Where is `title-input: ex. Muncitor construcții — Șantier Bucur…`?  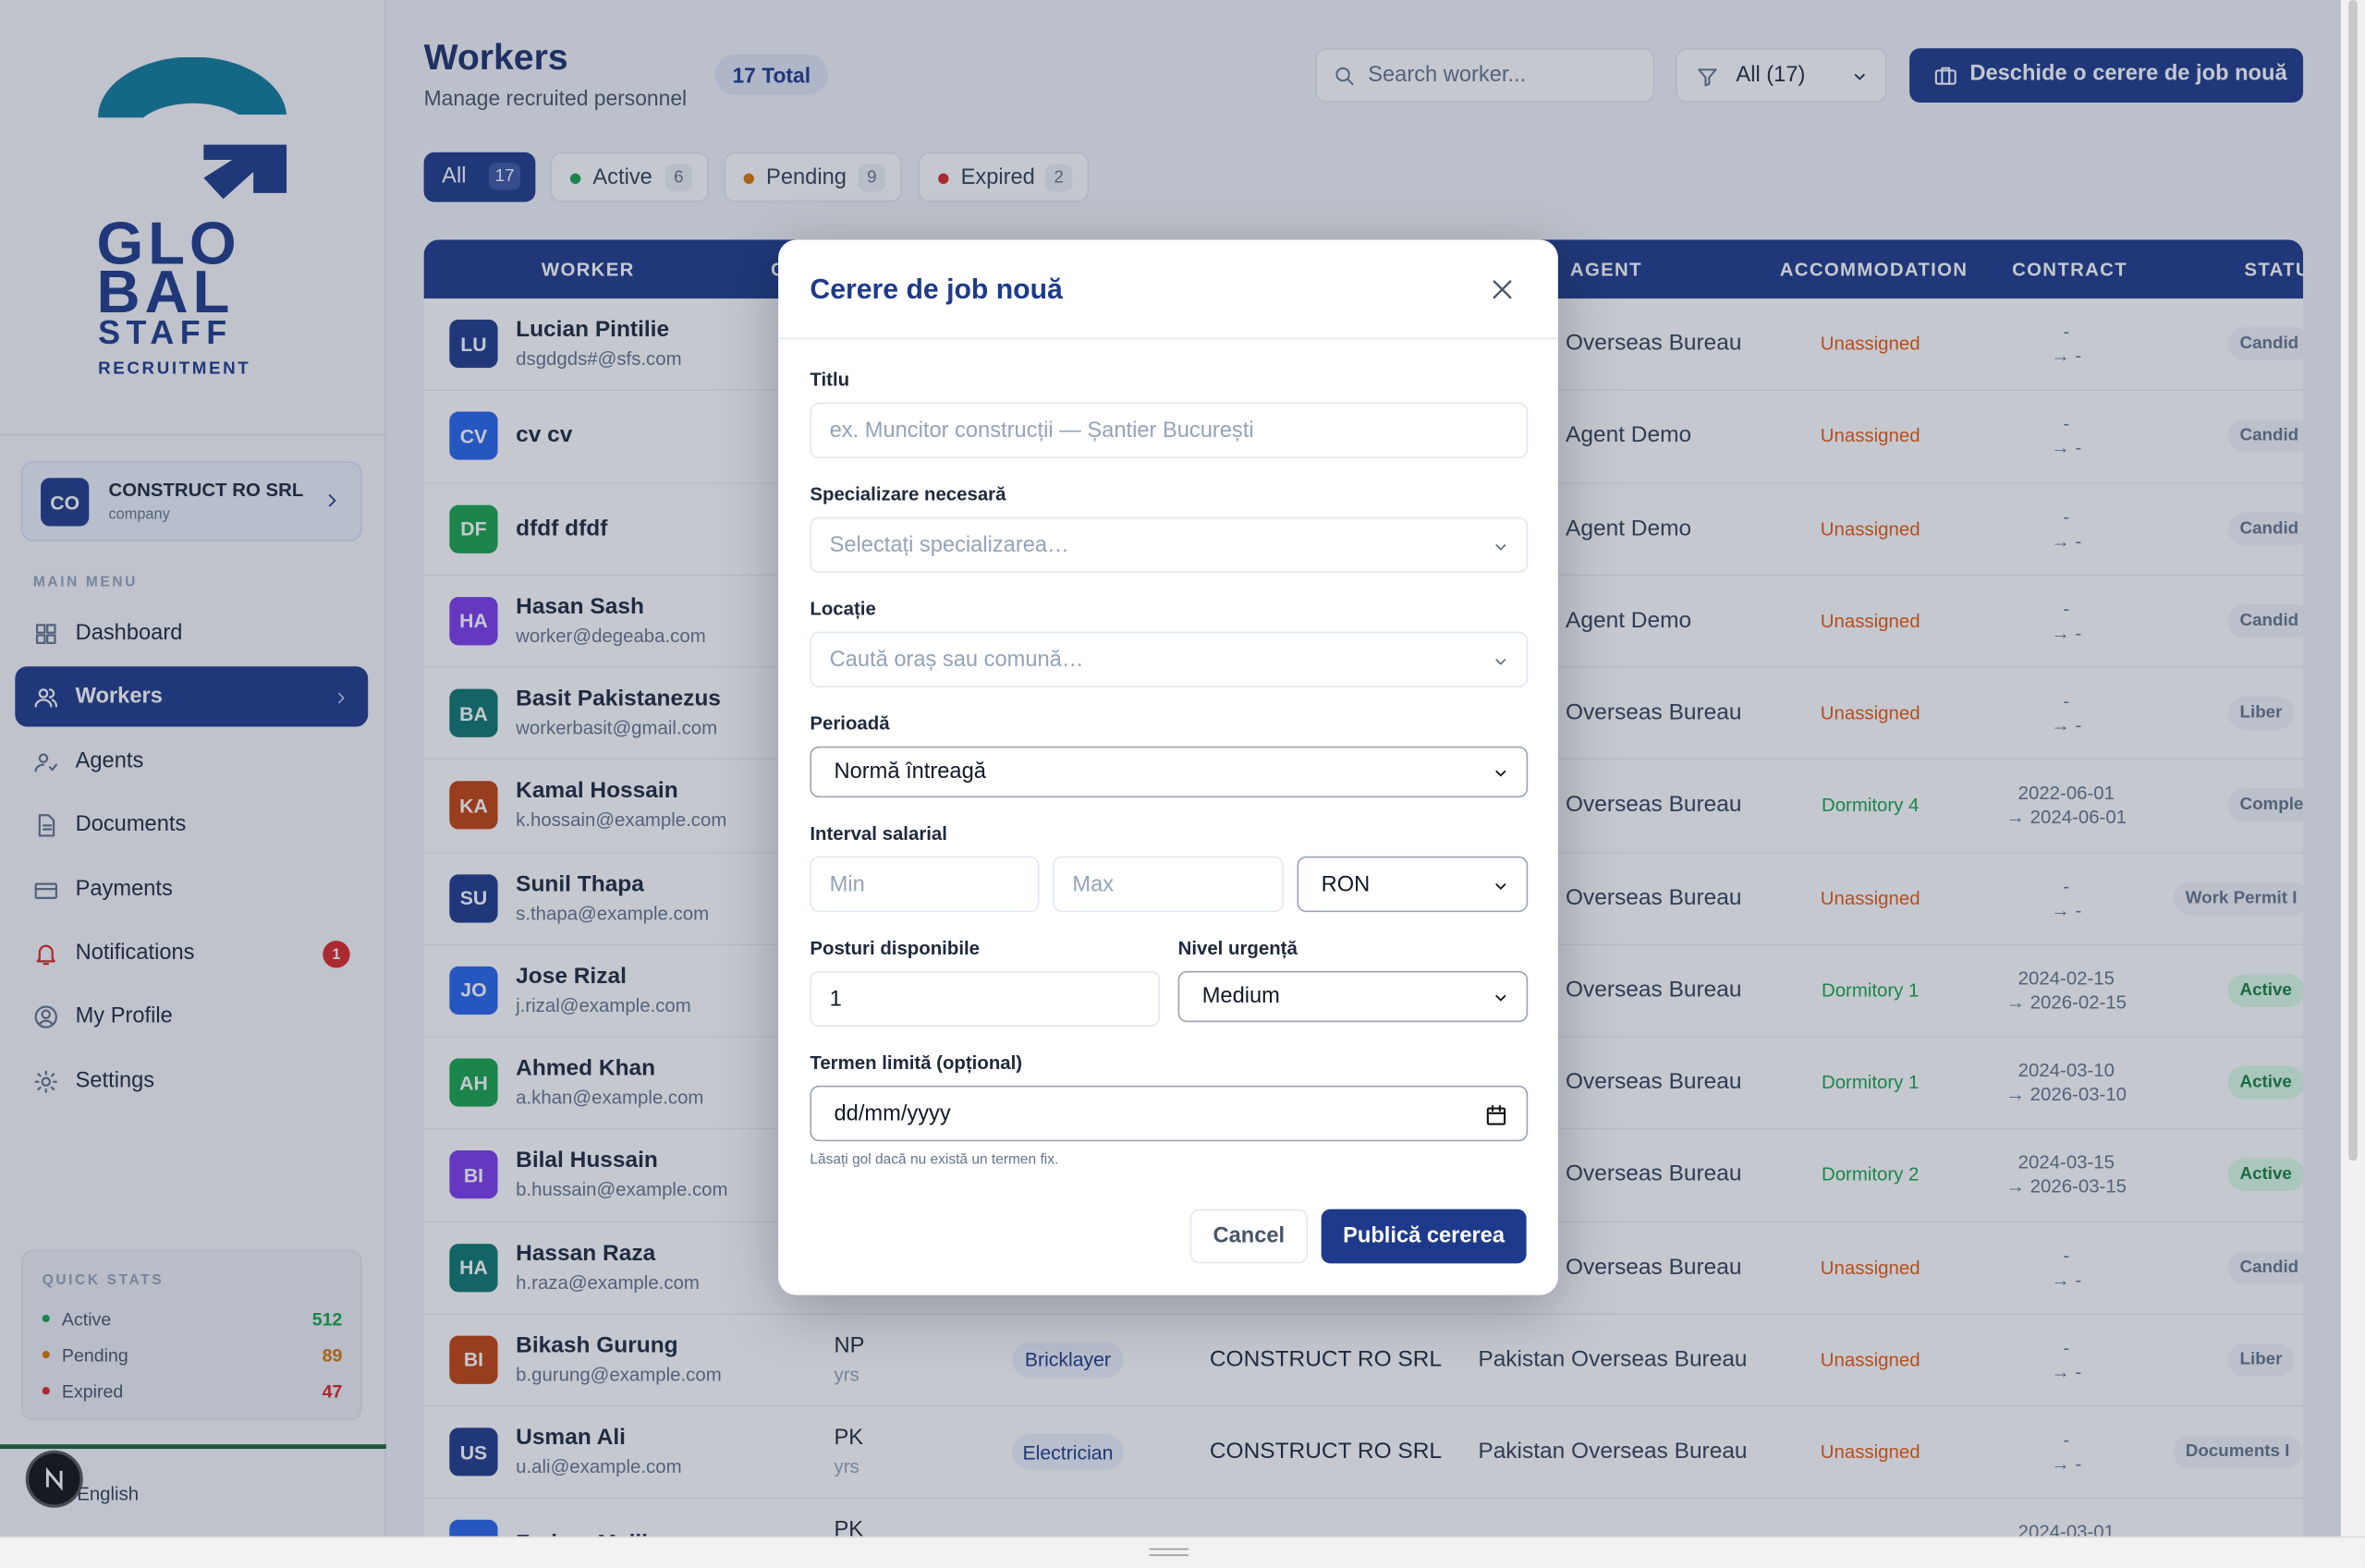
title-input: ex. Muncitor construcții — Șantier Bucur… is located at coordinates (1169, 430).